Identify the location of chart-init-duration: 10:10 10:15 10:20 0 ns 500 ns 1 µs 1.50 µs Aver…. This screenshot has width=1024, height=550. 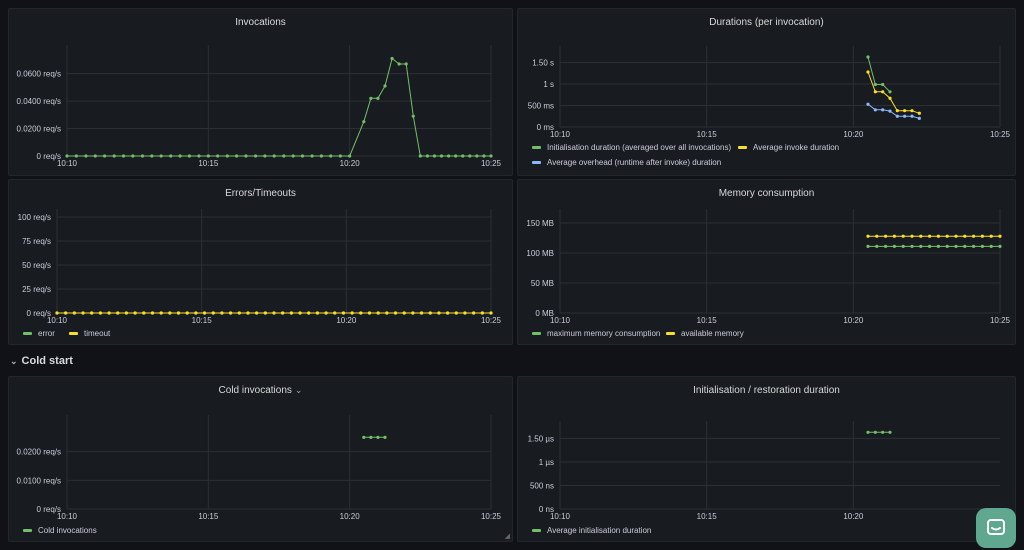
(764, 478).